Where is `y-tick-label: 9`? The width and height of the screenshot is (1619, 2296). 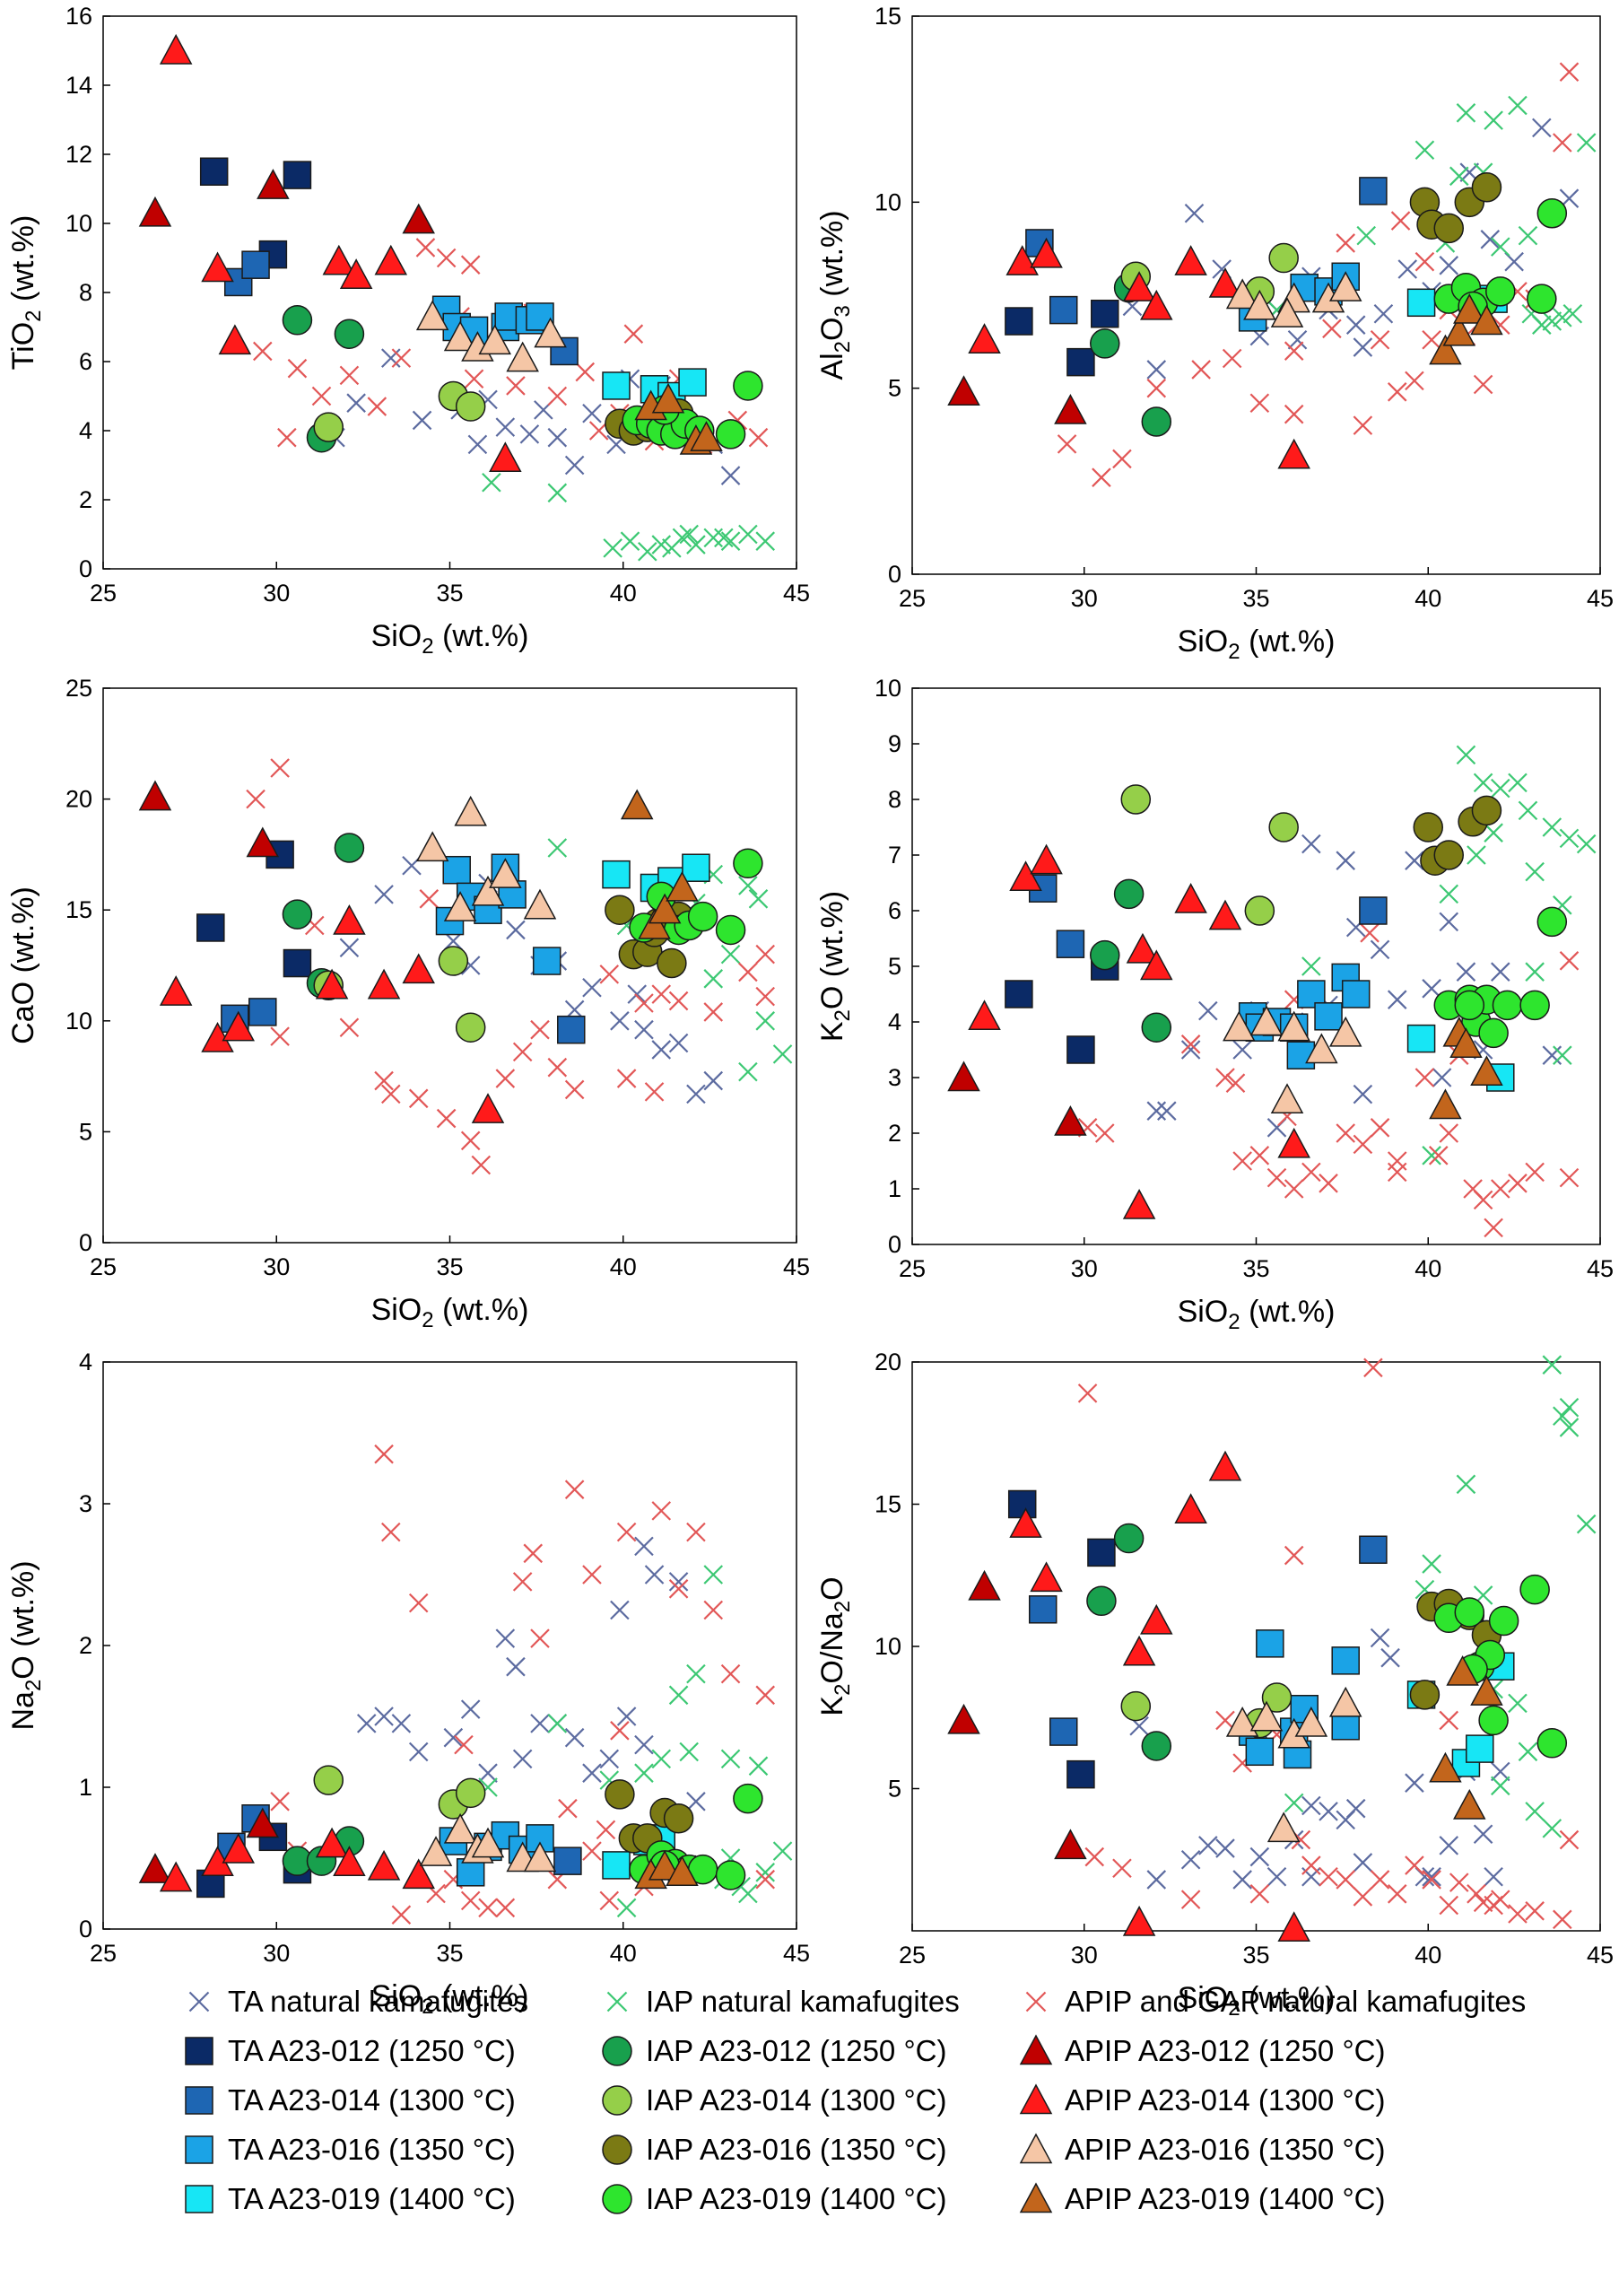
y-tick-label: 9 is located at coordinates (894, 744).